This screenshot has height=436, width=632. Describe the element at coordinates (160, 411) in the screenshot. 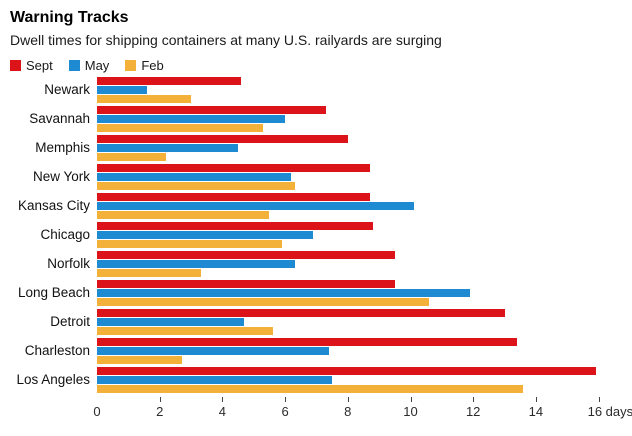

I see `axis-tick-label-2: 2` at that location.